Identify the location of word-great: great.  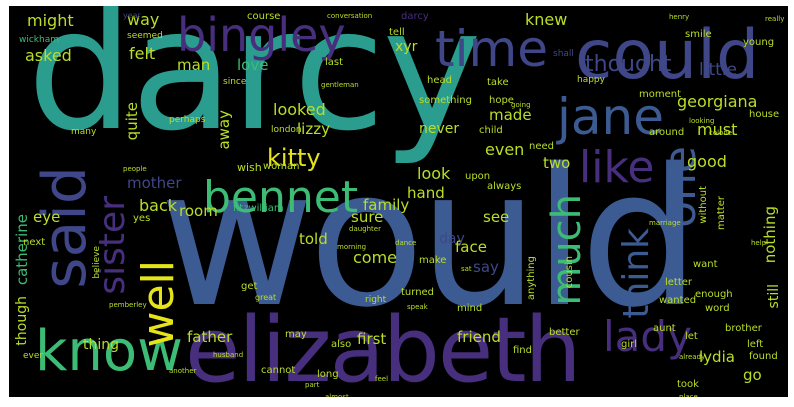
(266, 297).